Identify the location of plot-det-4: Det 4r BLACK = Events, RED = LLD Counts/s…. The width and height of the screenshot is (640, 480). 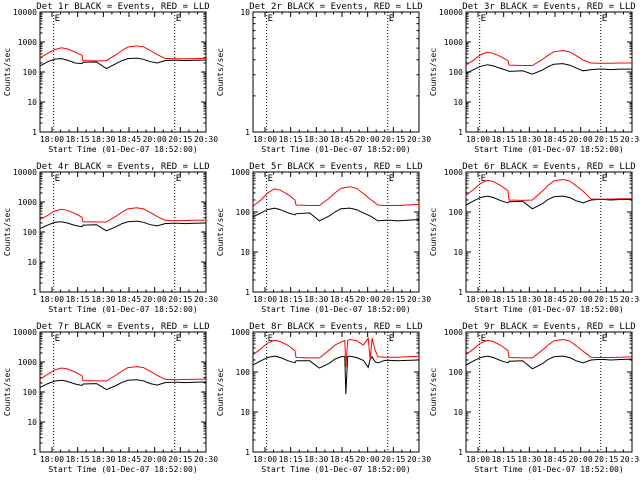
(110, 238).